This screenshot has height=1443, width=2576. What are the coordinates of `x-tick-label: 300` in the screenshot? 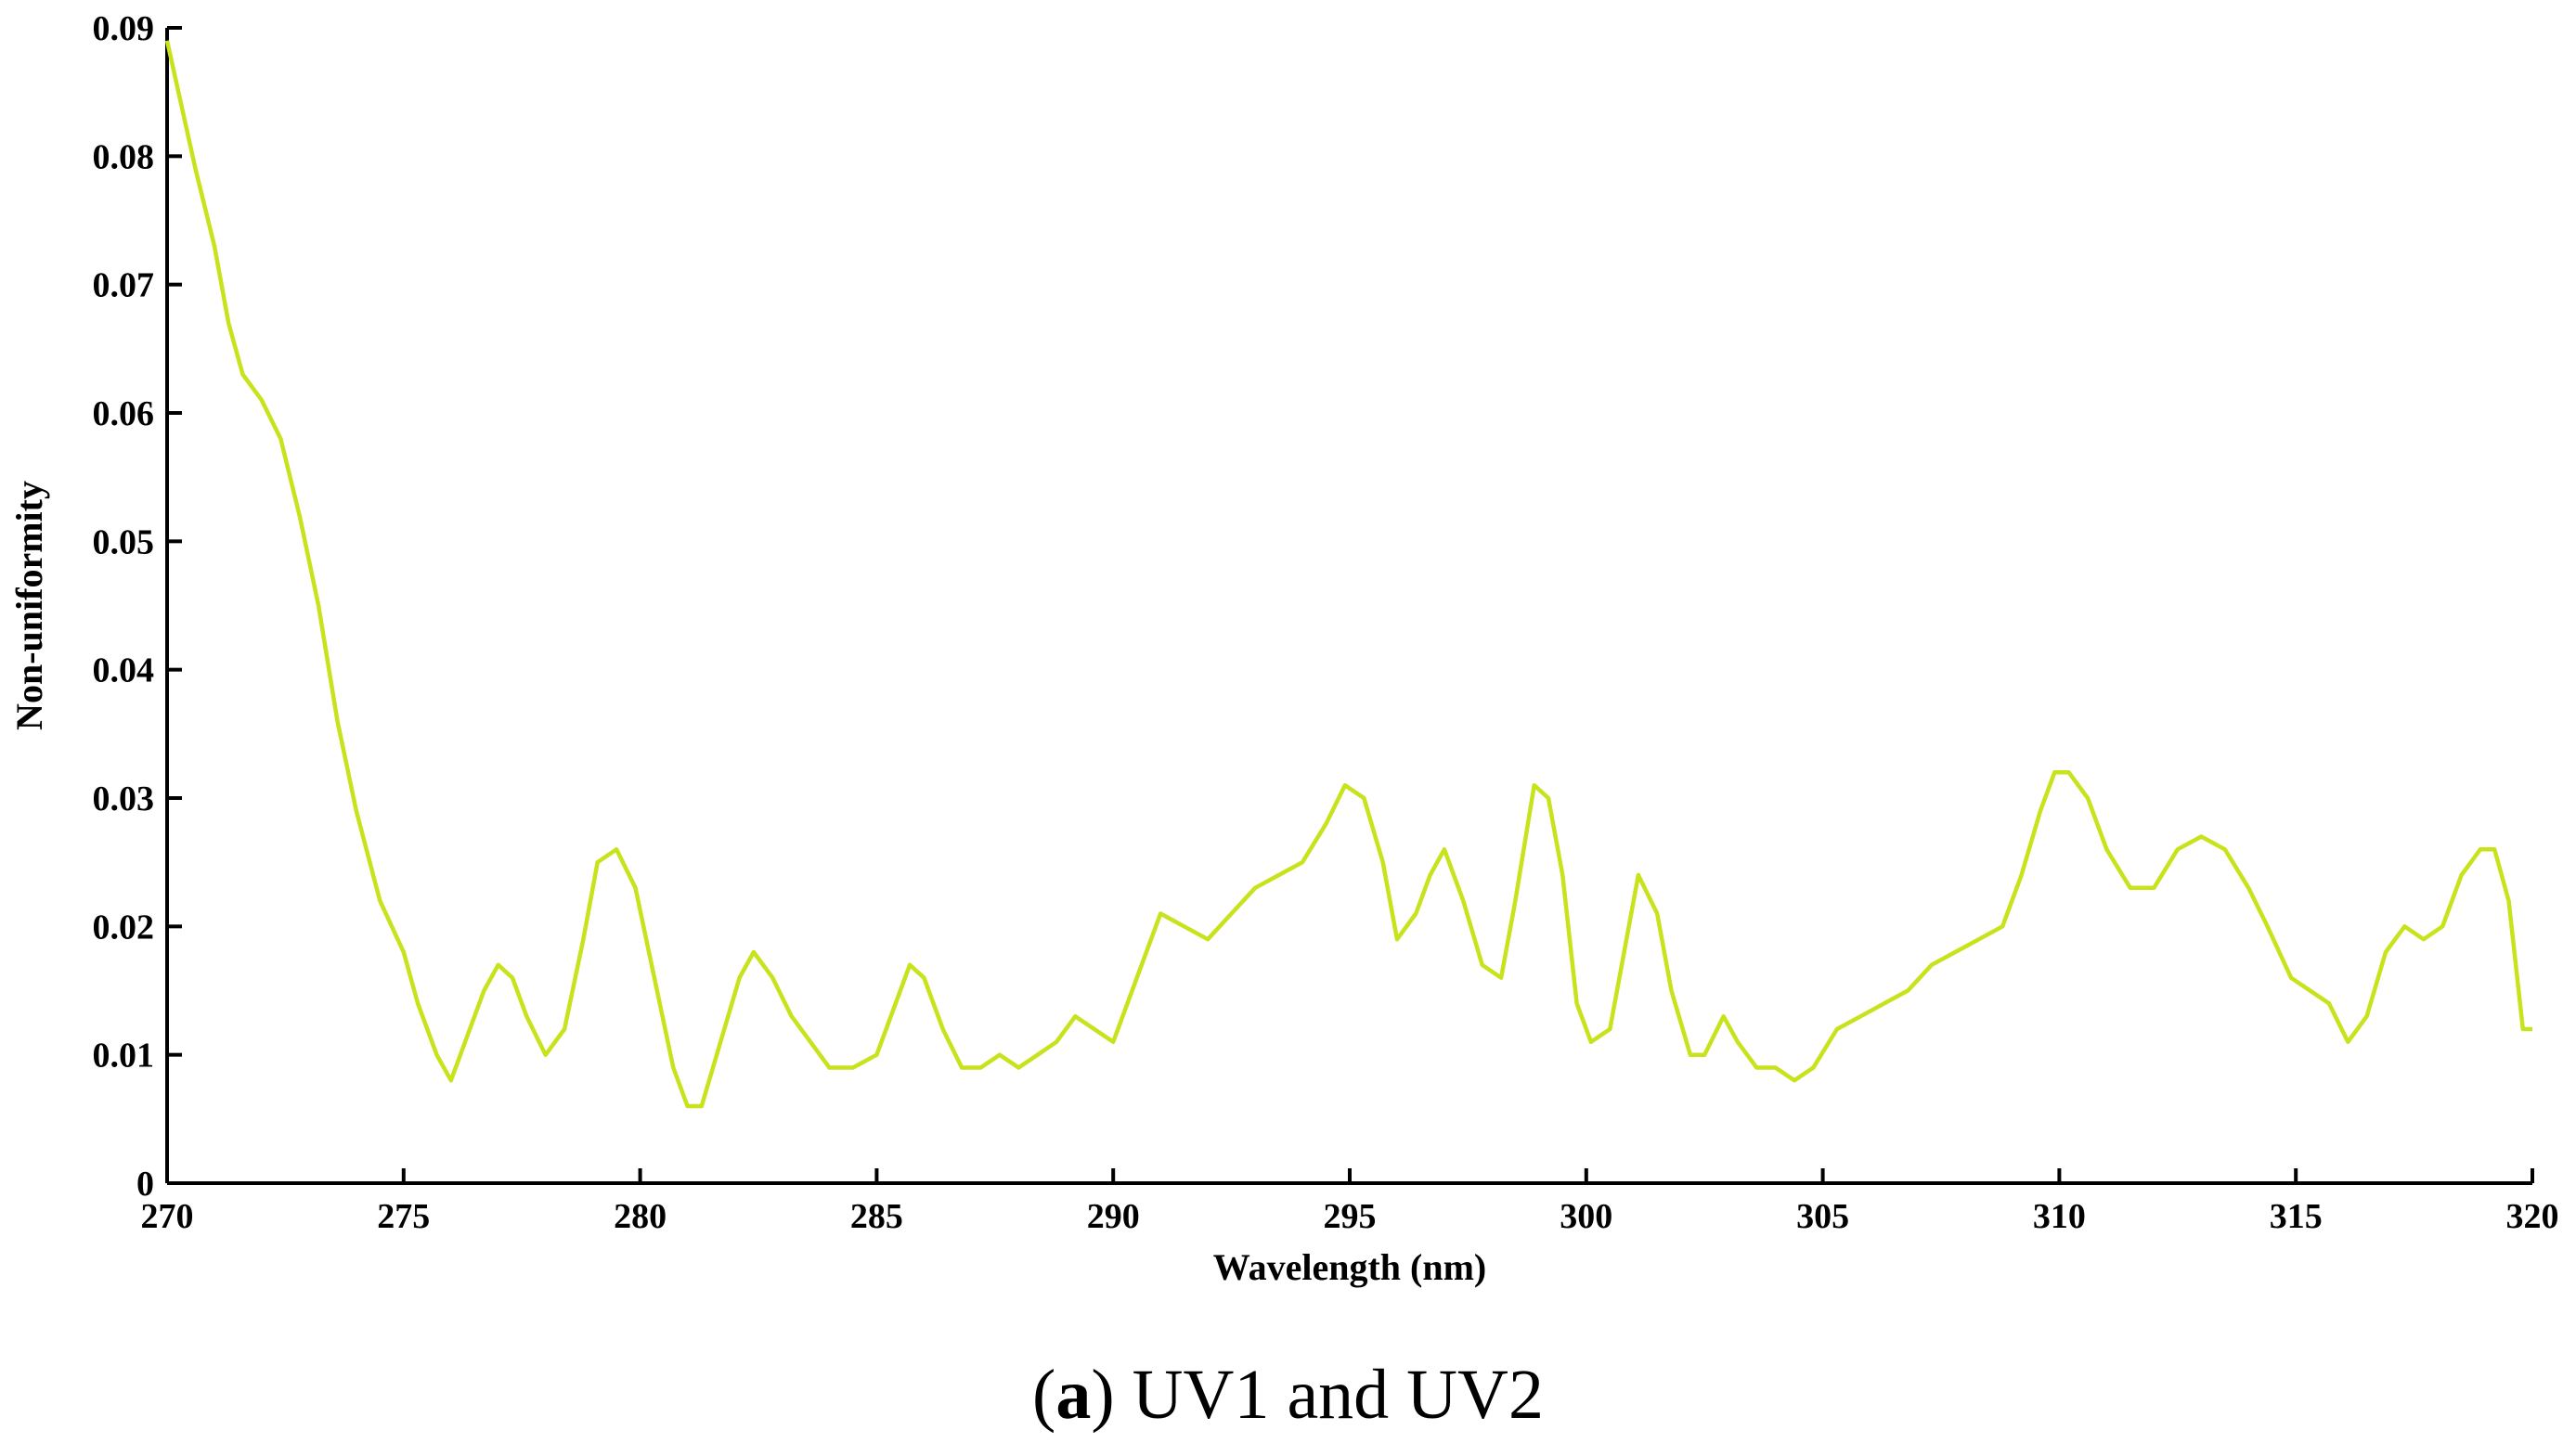 It's located at (1586, 1216).